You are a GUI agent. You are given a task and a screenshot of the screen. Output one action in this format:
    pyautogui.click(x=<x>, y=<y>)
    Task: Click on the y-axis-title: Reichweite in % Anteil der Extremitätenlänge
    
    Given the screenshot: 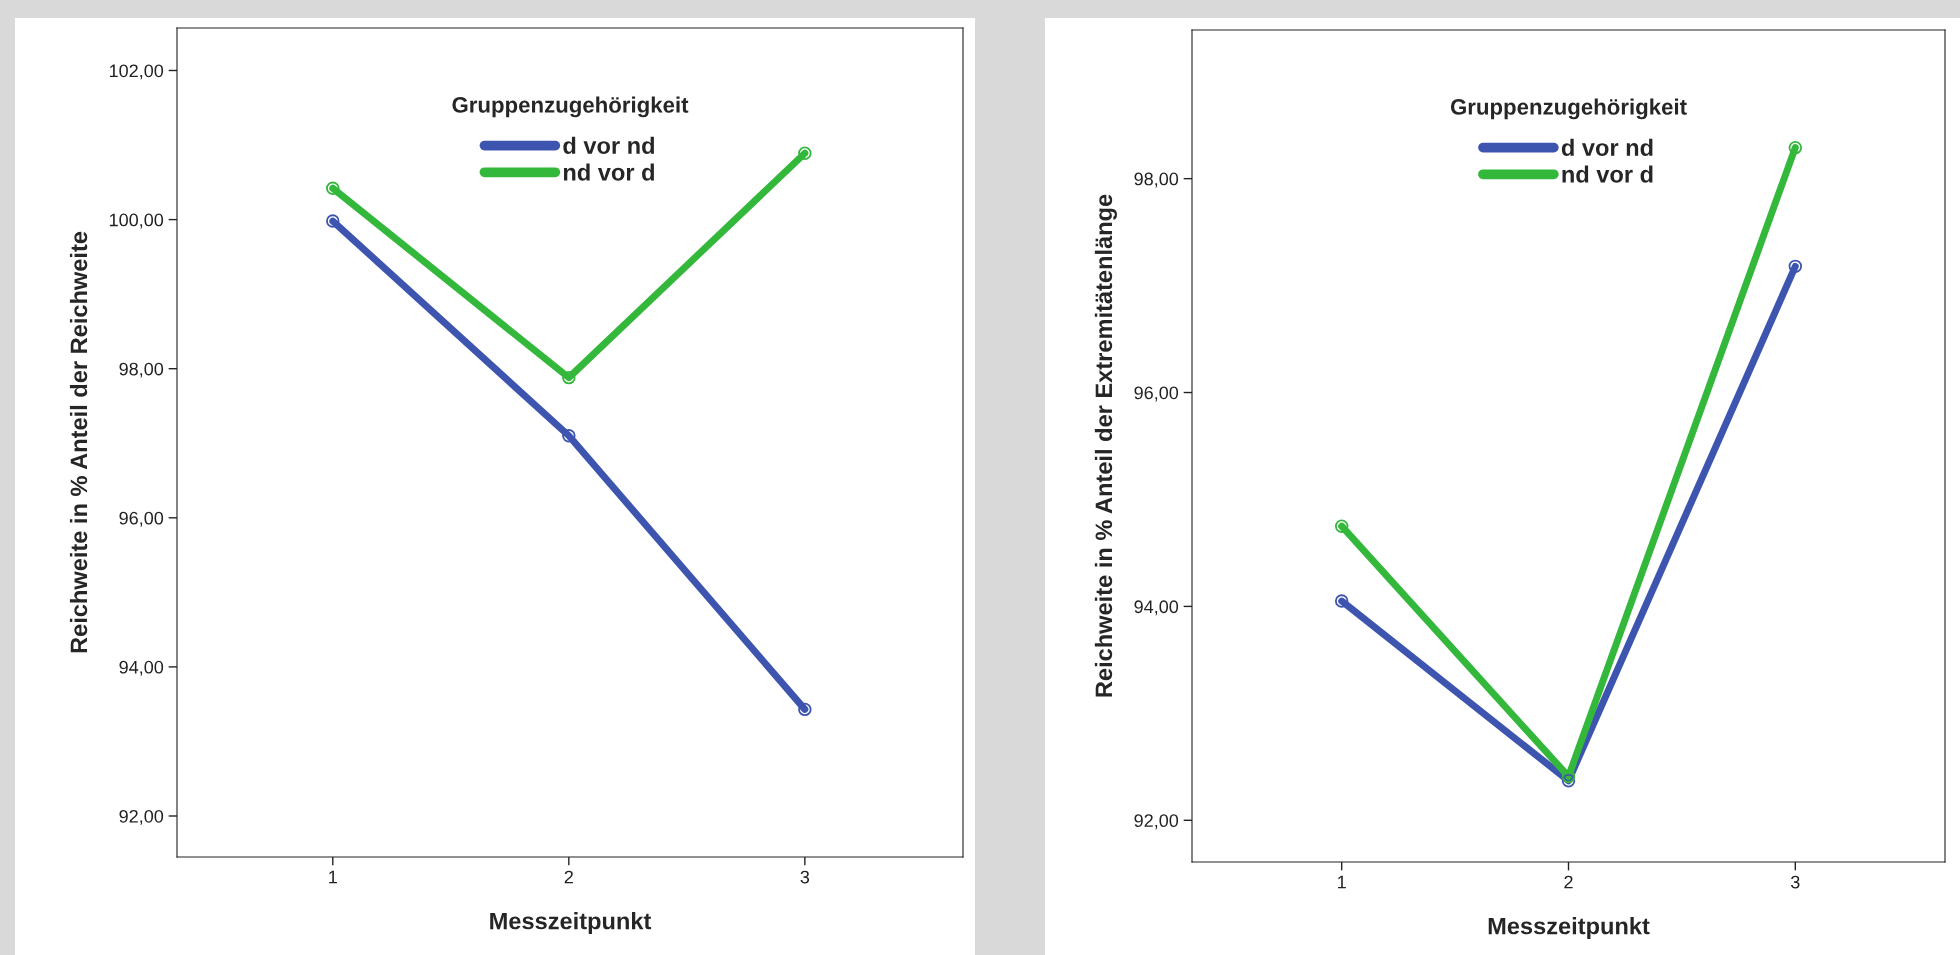 What is the action you would take?
    pyautogui.click(x=1105, y=445)
    